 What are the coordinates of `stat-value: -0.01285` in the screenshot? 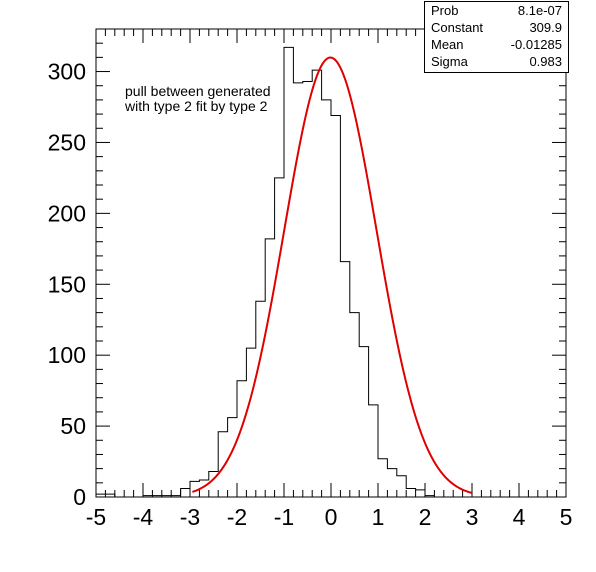 It's located at (536, 44).